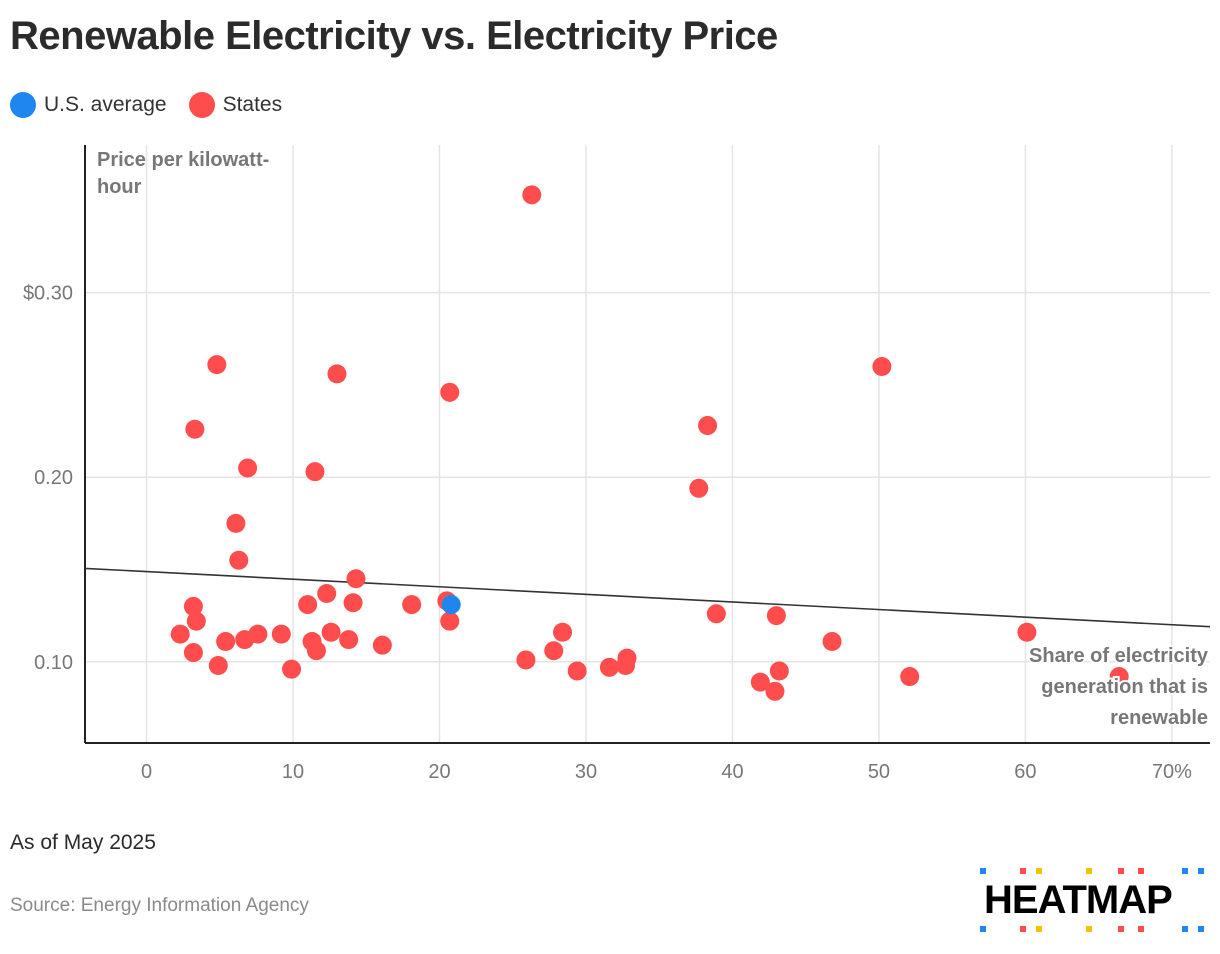 The height and width of the screenshot is (954, 1220). I want to click on y-tick-label: $0.30, so click(48, 294).